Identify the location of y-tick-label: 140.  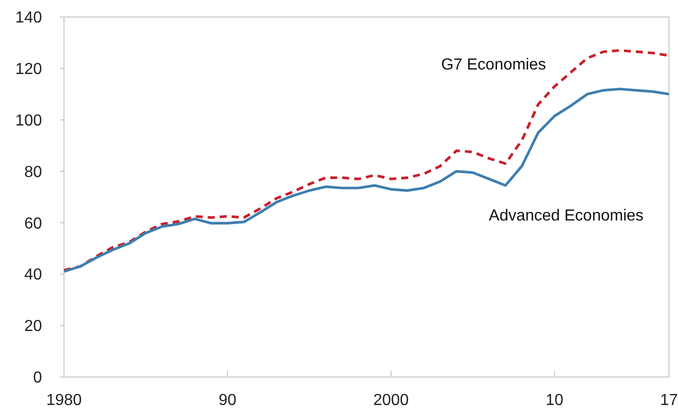
(28, 18).